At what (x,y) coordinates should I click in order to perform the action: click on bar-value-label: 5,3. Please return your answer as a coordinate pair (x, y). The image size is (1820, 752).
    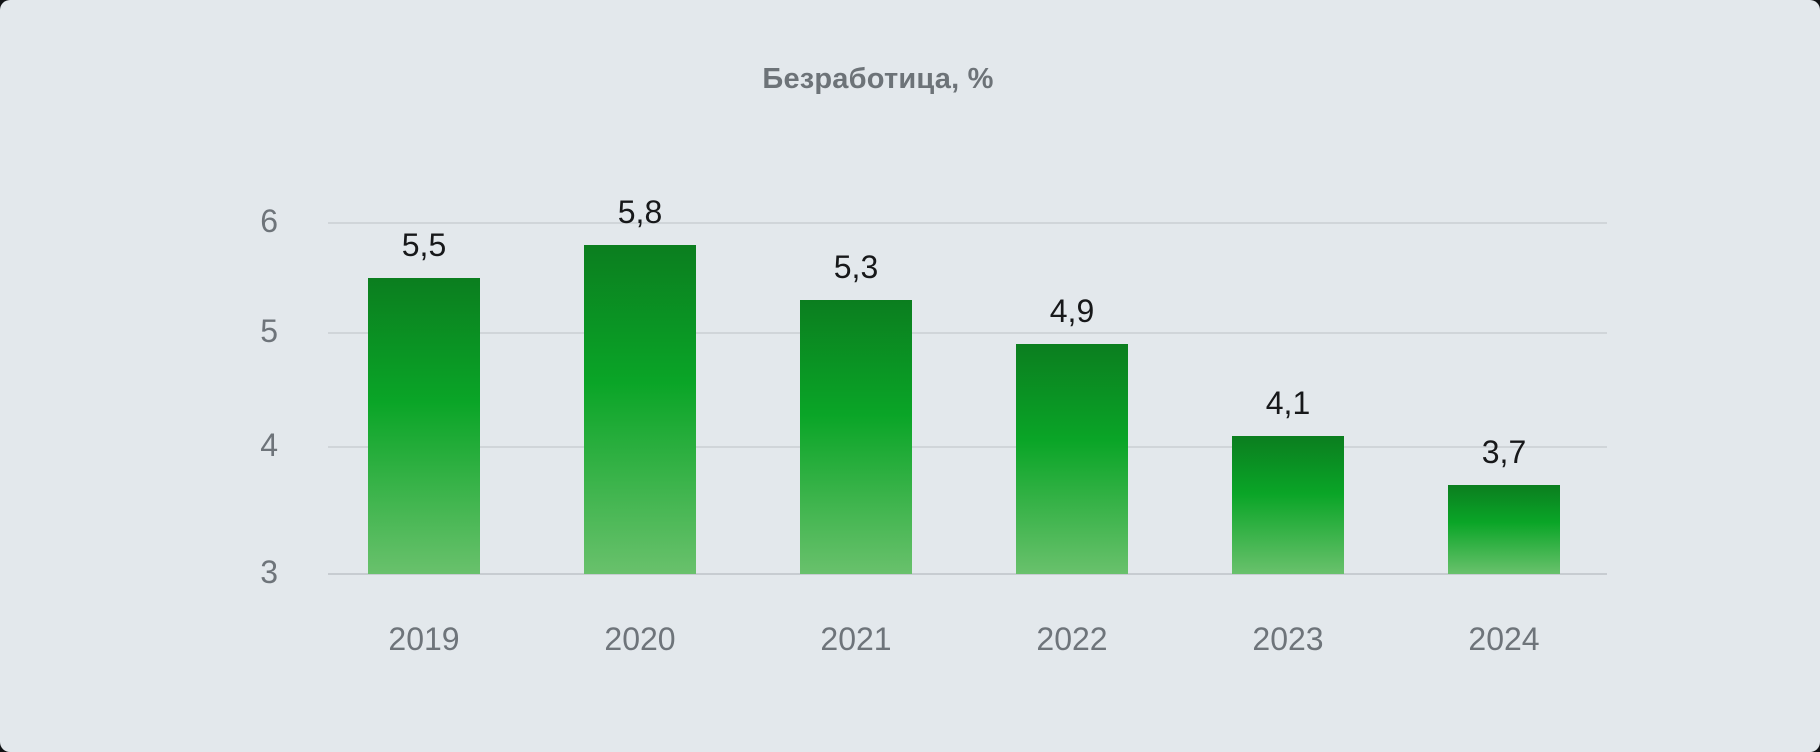
    Looking at the image, I should click on (856, 267).